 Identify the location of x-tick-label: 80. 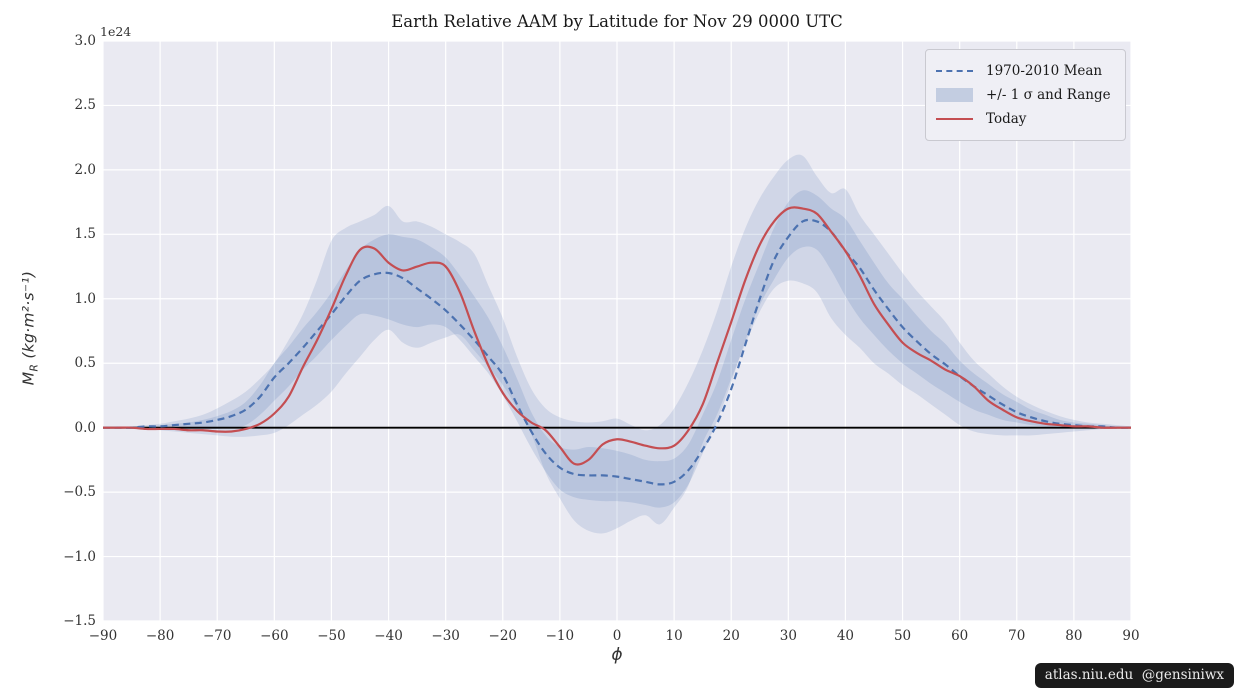
(1074, 636).